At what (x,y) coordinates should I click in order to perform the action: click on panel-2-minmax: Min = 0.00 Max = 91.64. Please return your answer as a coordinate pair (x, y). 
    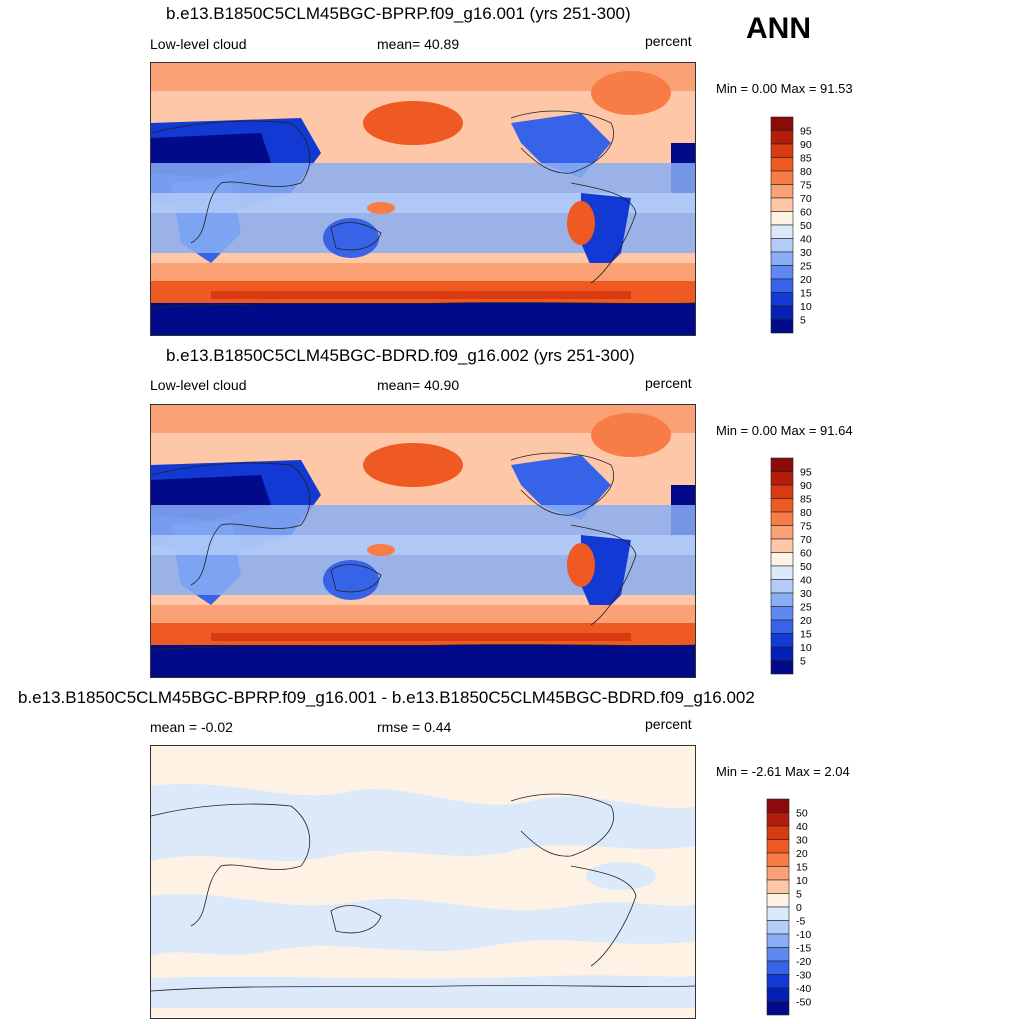
    Looking at the image, I should click on (784, 430).